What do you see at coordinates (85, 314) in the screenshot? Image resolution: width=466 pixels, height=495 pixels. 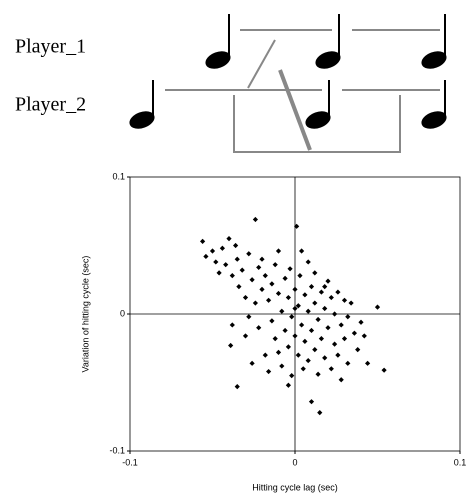 I see `y-axis-label: Variation of hitting cycle (sec)` at bounding box center [85, 314].